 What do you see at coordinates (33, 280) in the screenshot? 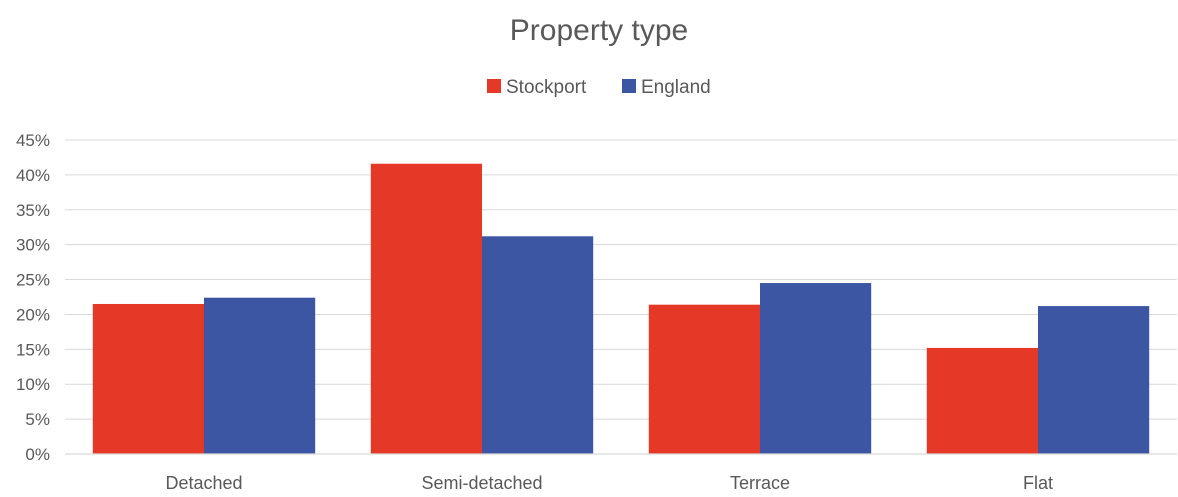
I see `y-tick-label: 25%` at bounding box center [33, 280].